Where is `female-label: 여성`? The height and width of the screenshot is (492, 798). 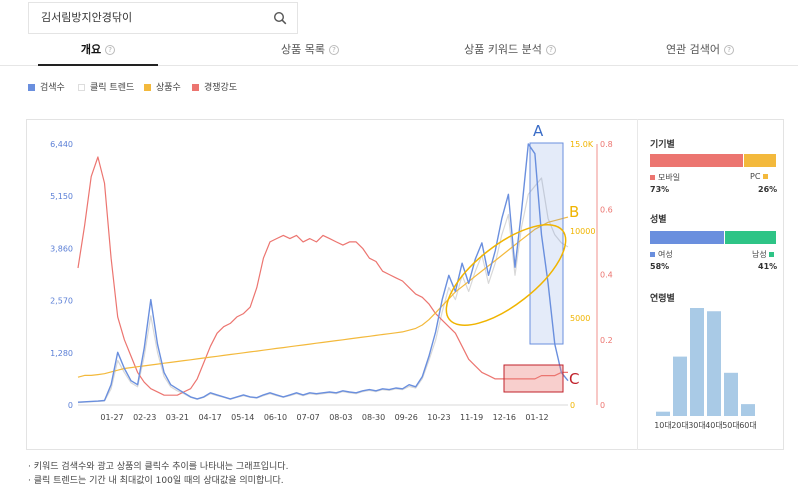 female-label: 여성 is located at coordinates (665, 254).